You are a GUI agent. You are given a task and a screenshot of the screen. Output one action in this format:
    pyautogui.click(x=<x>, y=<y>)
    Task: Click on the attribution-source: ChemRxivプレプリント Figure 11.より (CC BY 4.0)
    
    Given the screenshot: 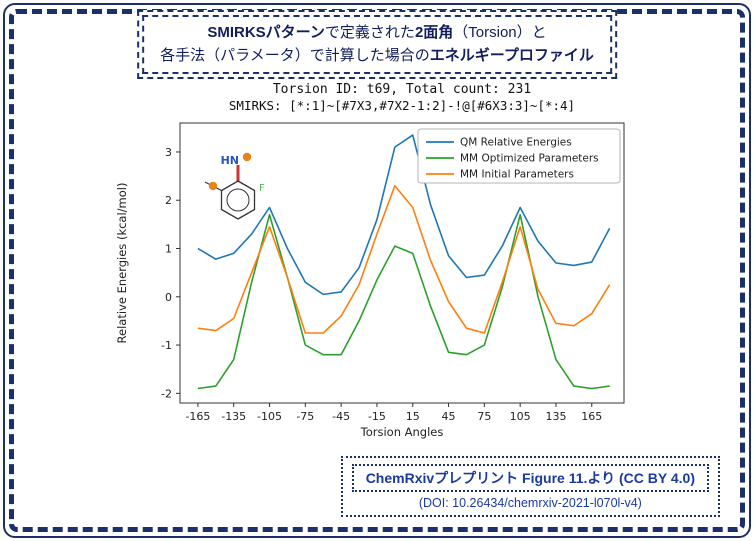 What is the action you would take?
    pyautogui.click(x=530, y=478)
    